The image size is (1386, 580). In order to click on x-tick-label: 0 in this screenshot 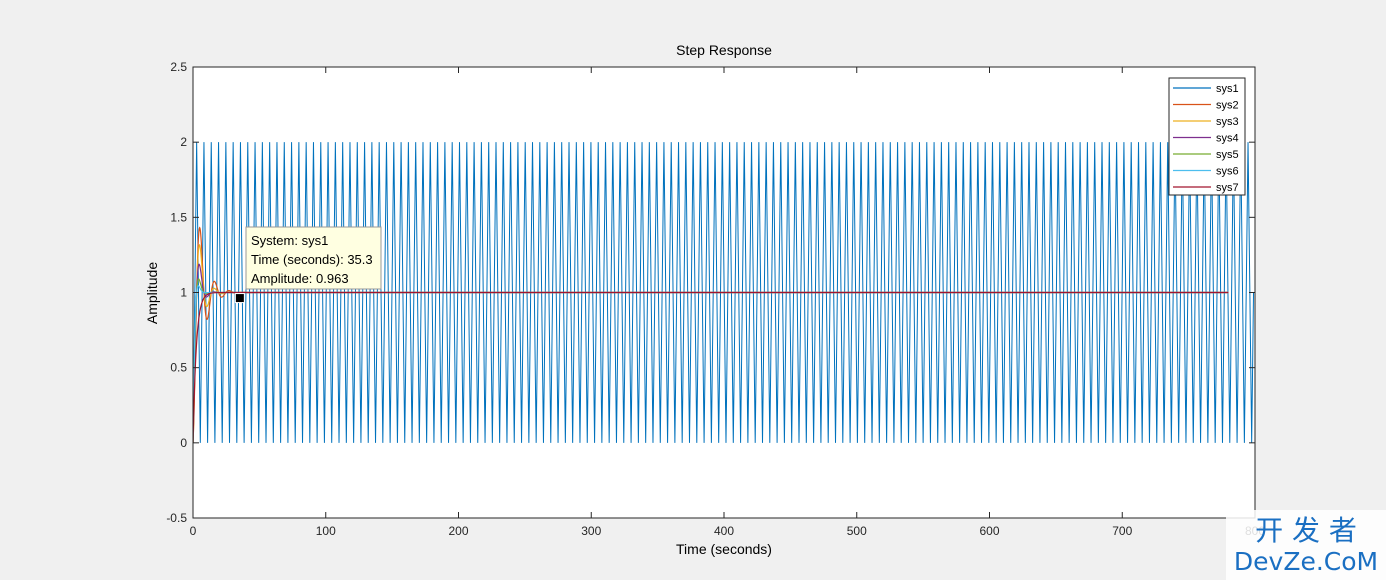, I will do `click(193, 531)`.